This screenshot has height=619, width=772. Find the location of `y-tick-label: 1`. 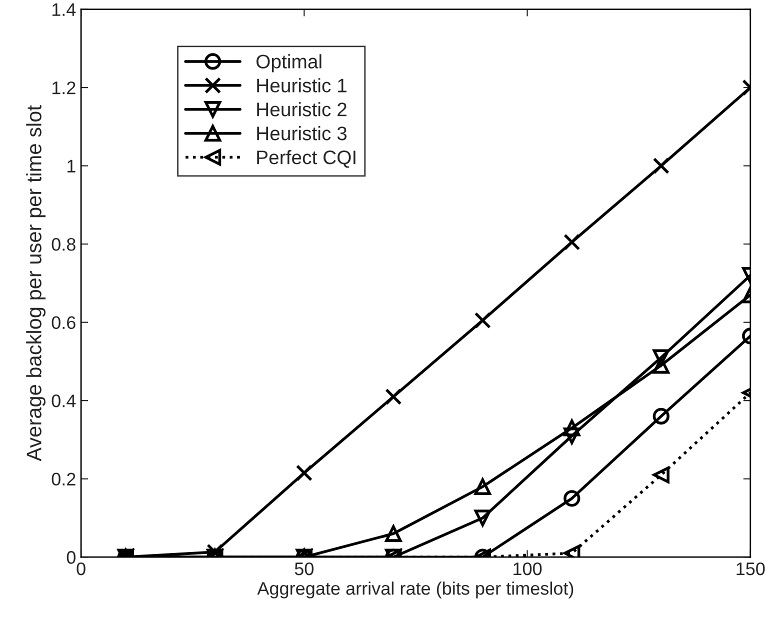

y-tick-label: 1 is located at coordinates (72, 166).